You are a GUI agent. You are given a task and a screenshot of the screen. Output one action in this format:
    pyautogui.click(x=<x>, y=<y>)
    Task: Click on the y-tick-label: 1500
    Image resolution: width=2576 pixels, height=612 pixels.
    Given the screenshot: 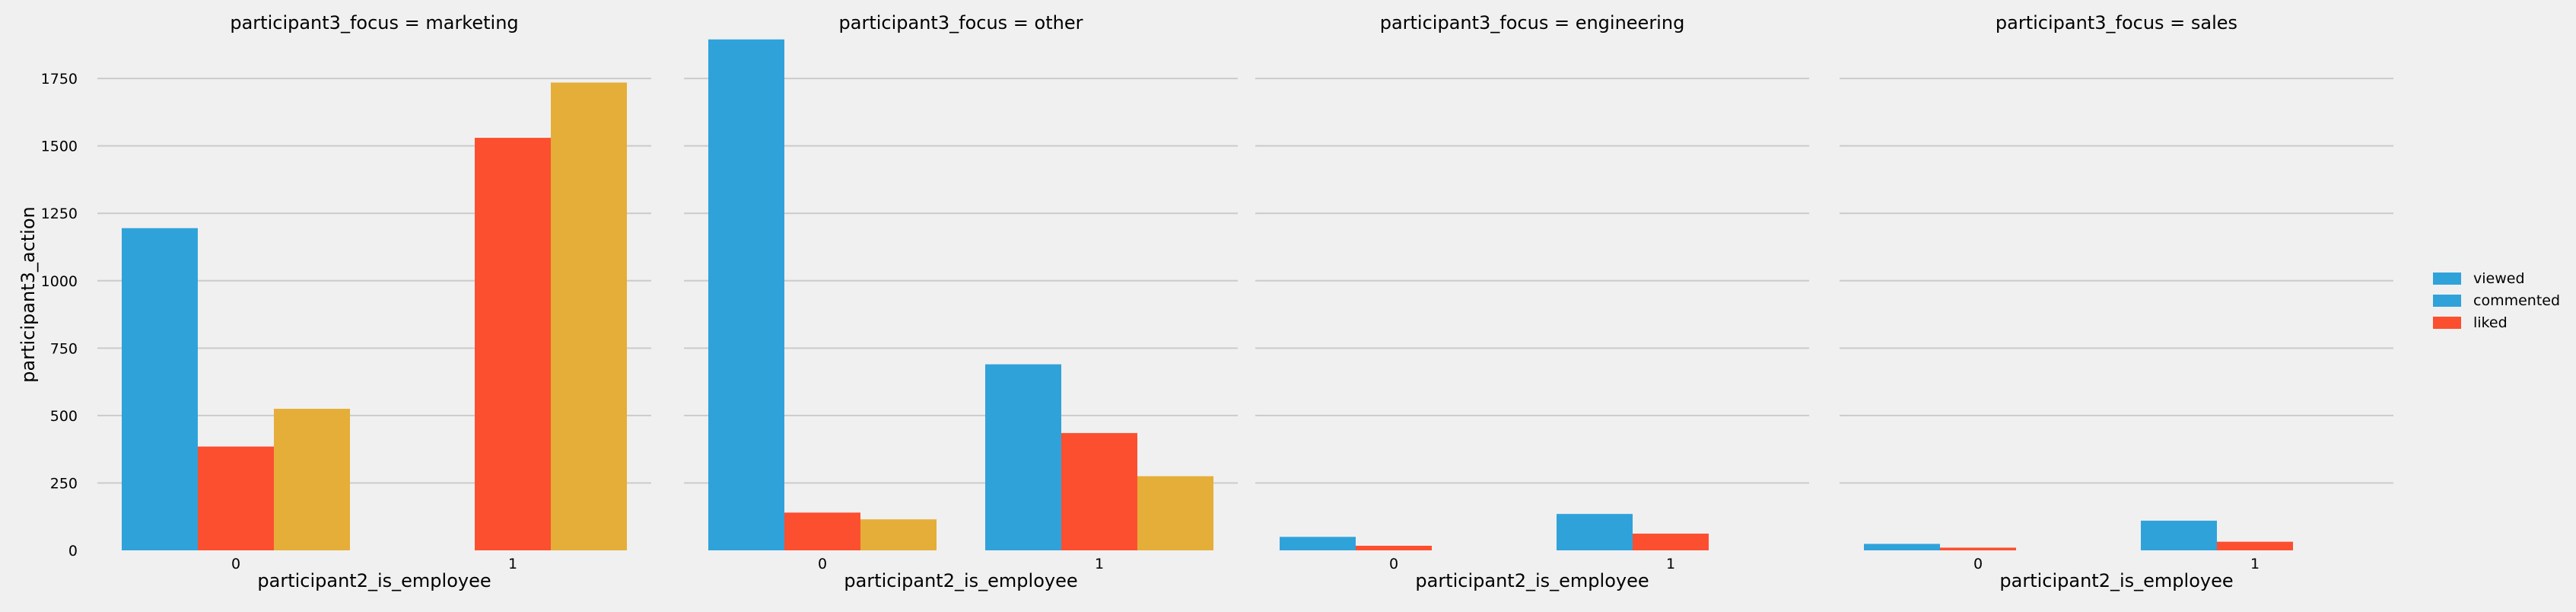 What is the action you would take?
    pyautogui.click(x=59, y=147)
    